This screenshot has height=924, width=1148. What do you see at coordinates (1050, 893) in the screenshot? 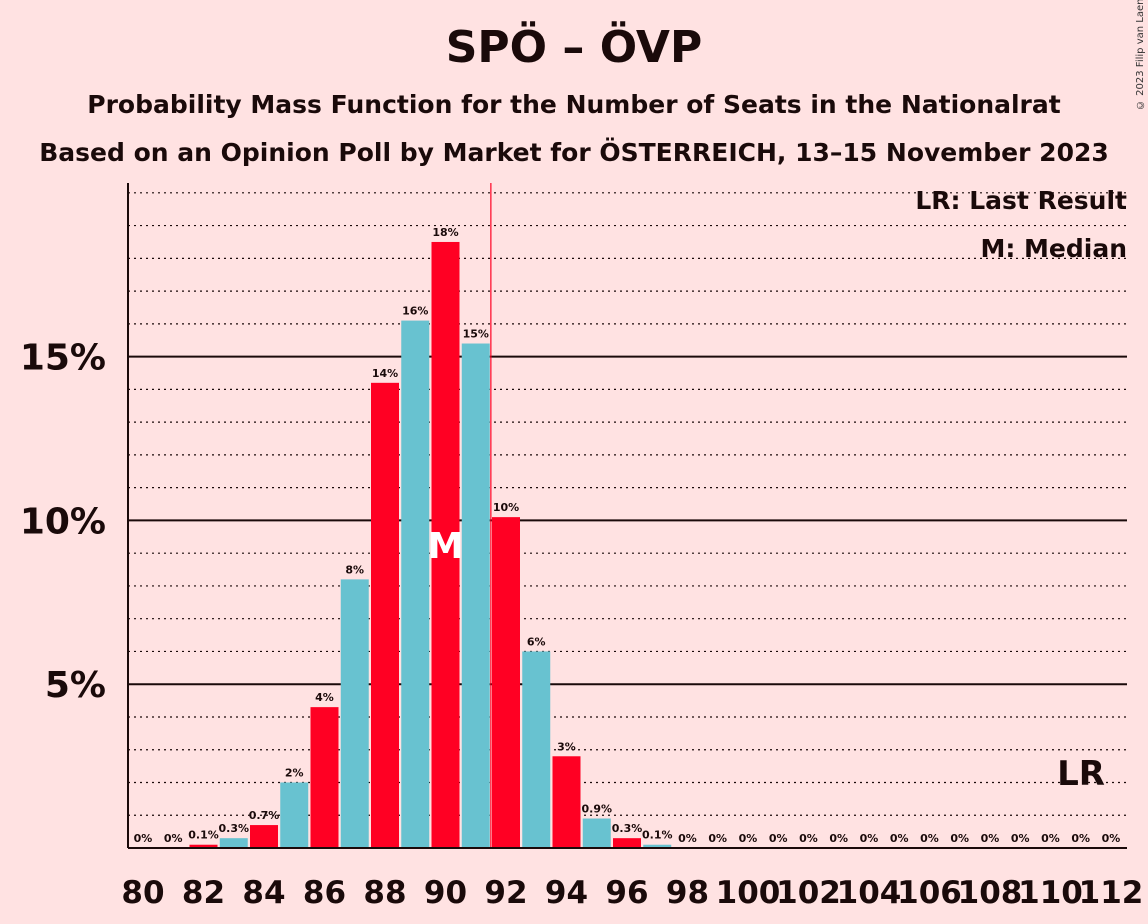
I see `x-tick-label: 110` at bounding box center [1050, 893].